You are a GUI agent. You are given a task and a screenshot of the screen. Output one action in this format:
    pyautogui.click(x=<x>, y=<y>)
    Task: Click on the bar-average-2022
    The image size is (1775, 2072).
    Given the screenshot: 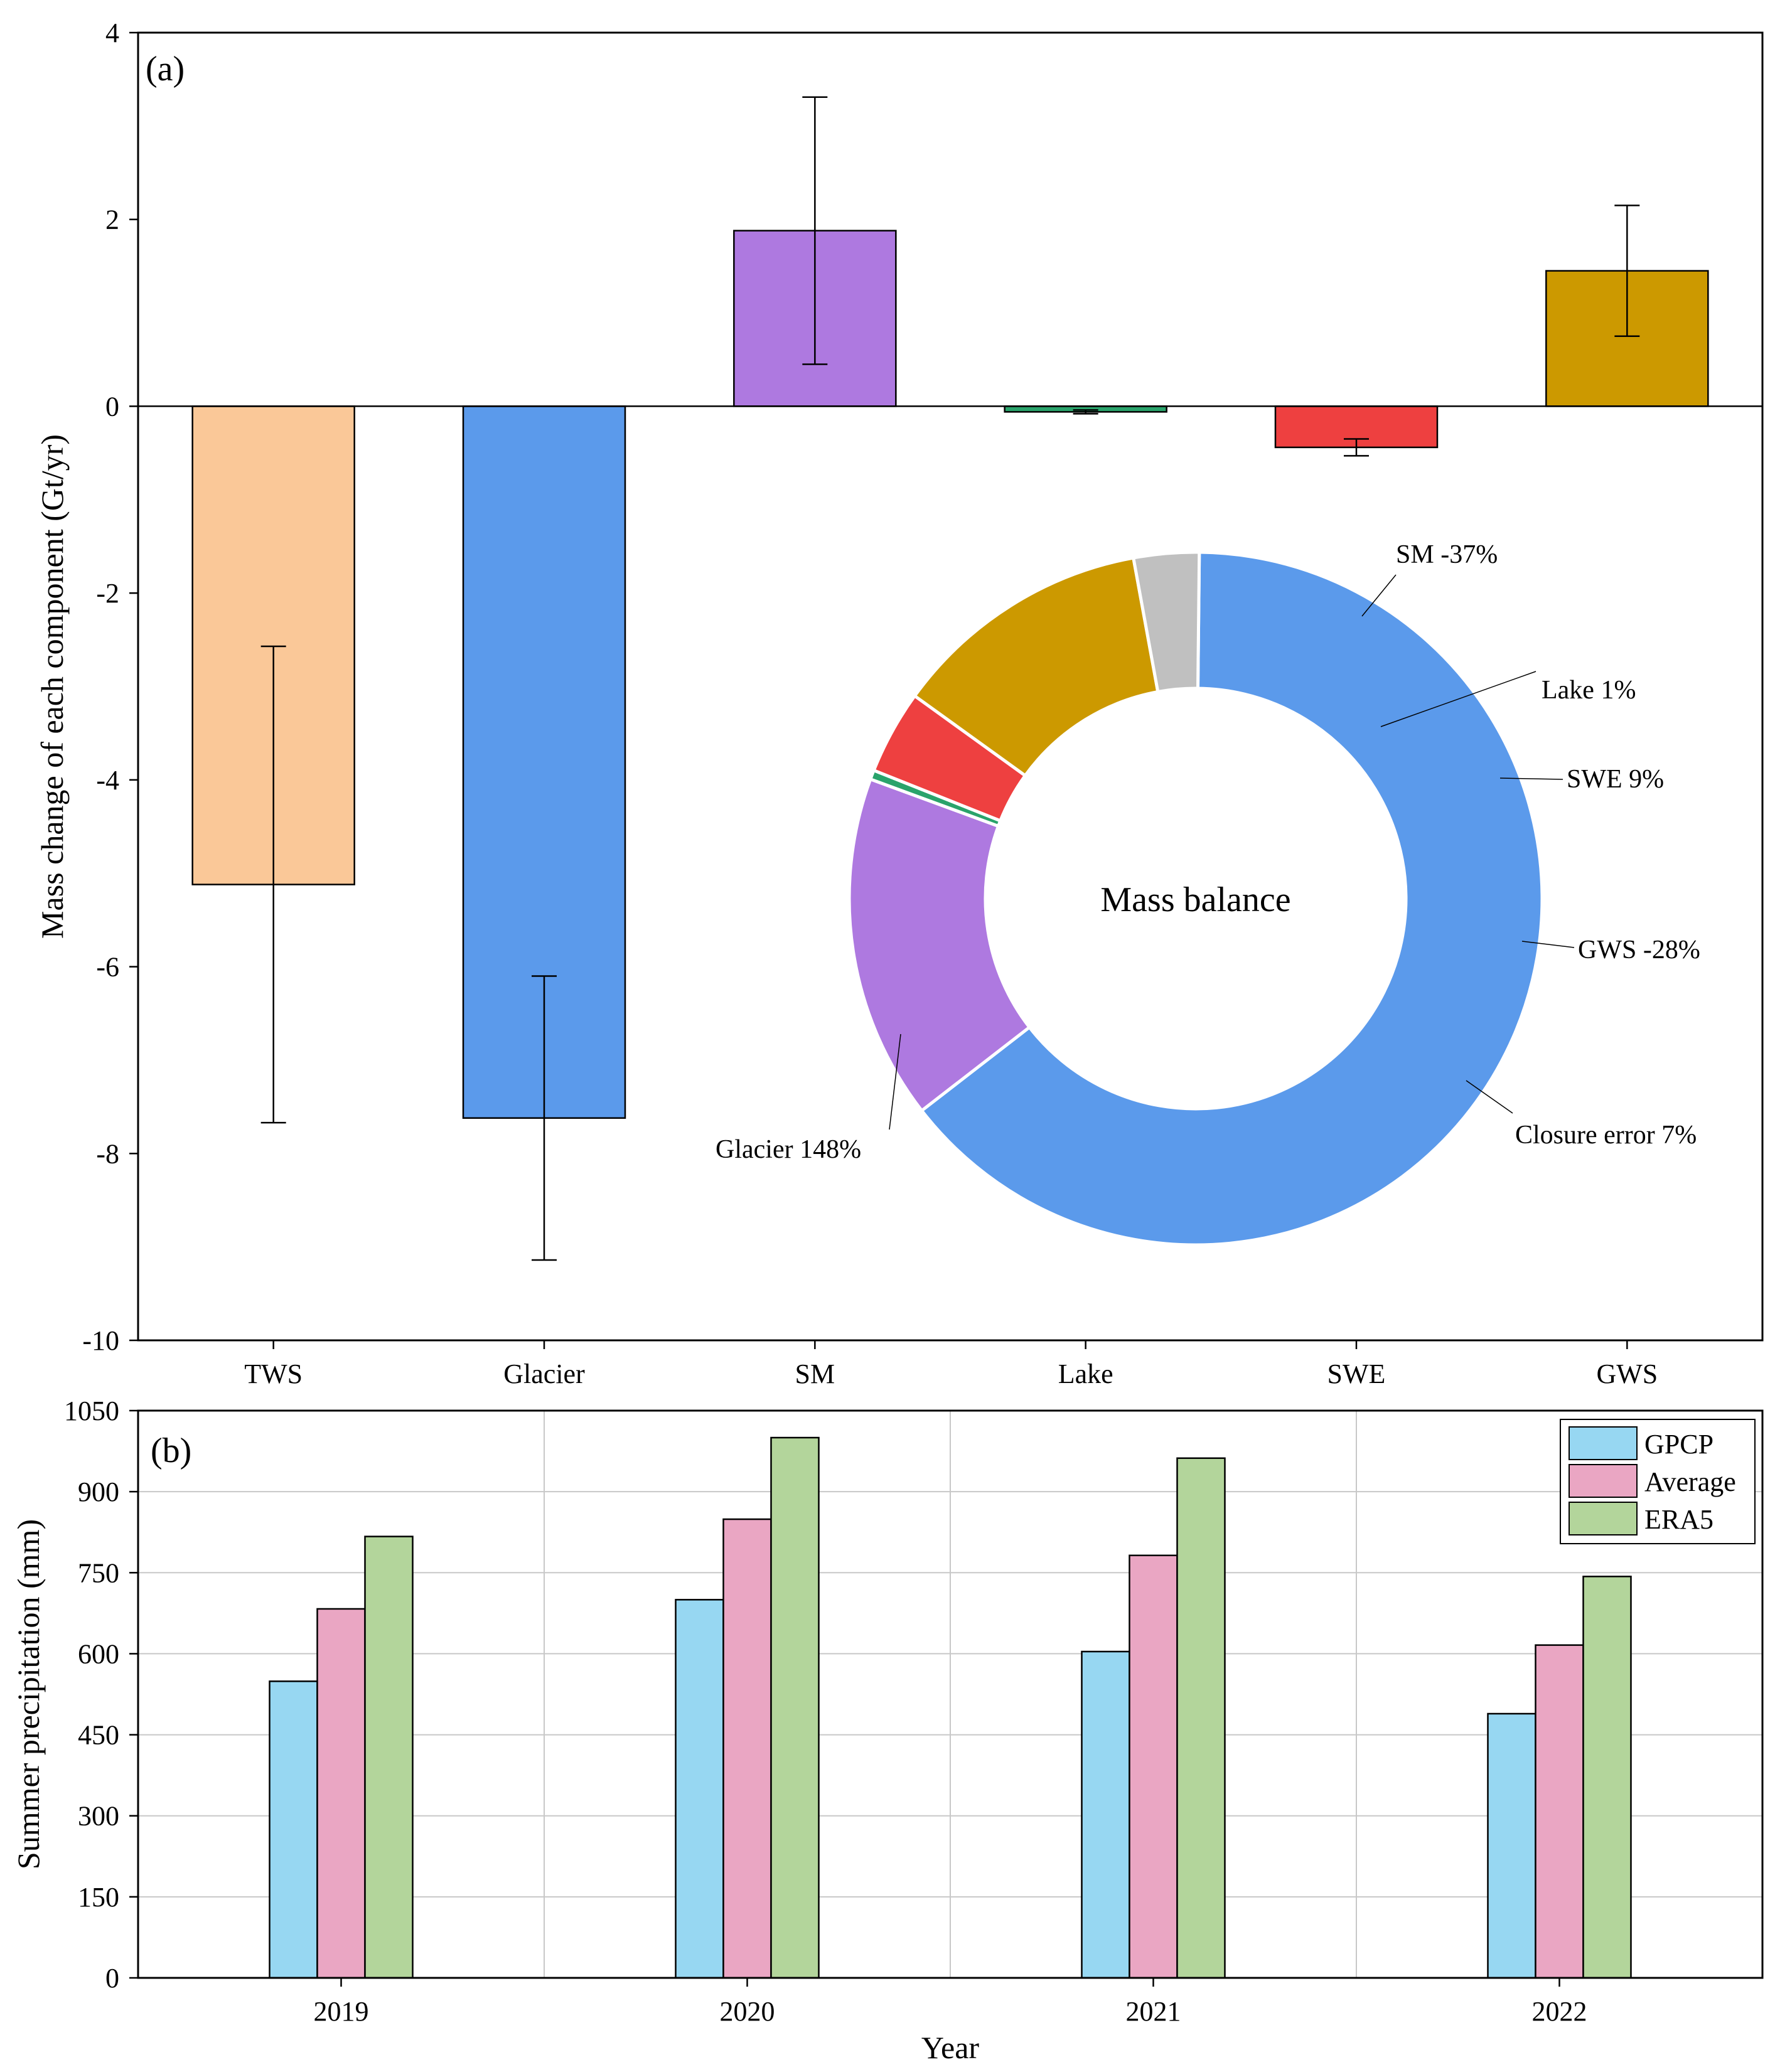 What is the action you would take?
    pyautogui.click(x=1560, y=1811)
    